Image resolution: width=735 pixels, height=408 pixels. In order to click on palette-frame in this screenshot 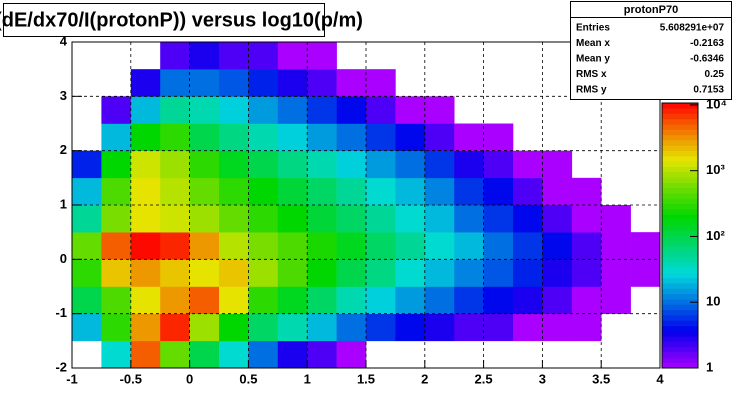, I will do `click(680, 235)`.